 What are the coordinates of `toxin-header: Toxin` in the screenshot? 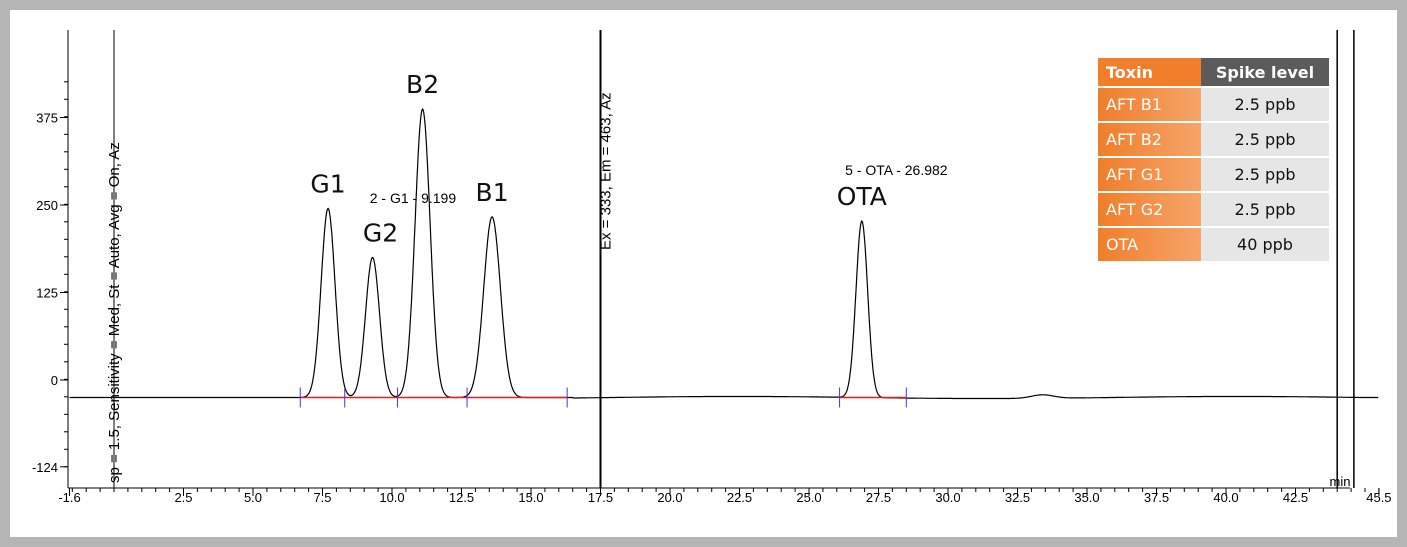 It's located at (1149, 72).